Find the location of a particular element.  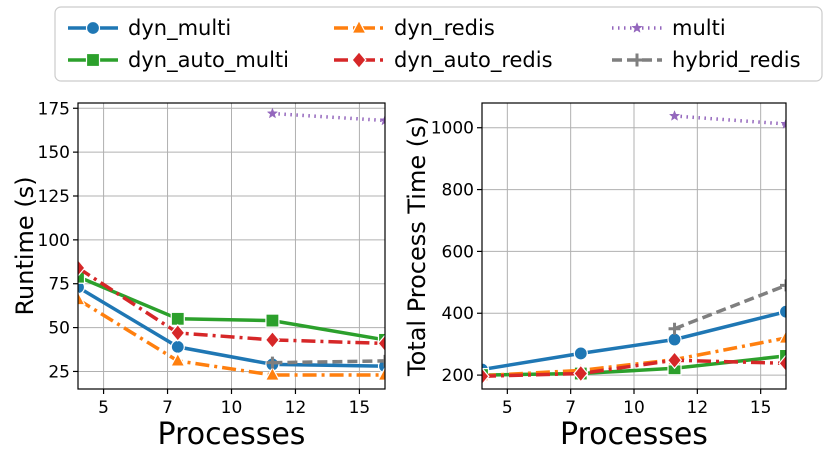

y-axis-label: Runtime (s) is located at coordinates (25, 245).